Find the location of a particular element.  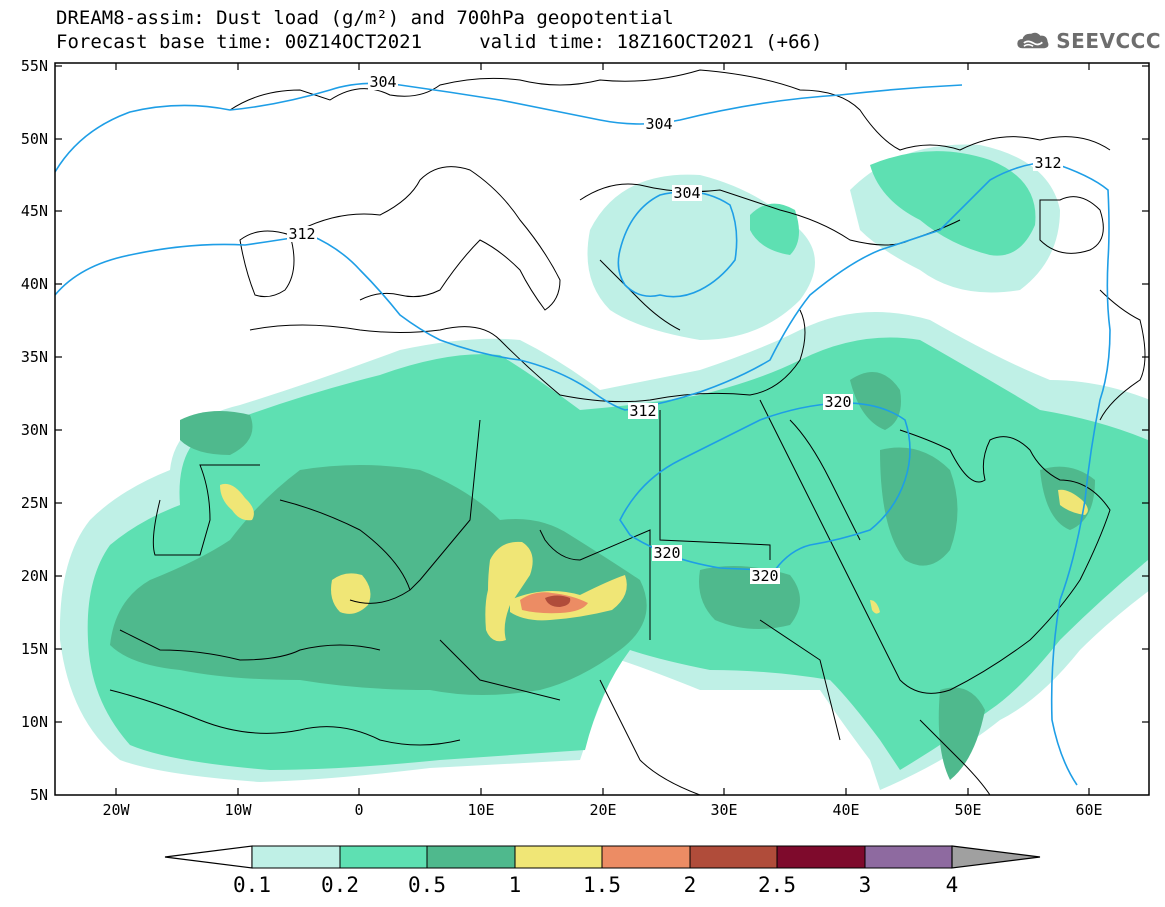

lon-label: 10E is located at coordinates (480, 810).